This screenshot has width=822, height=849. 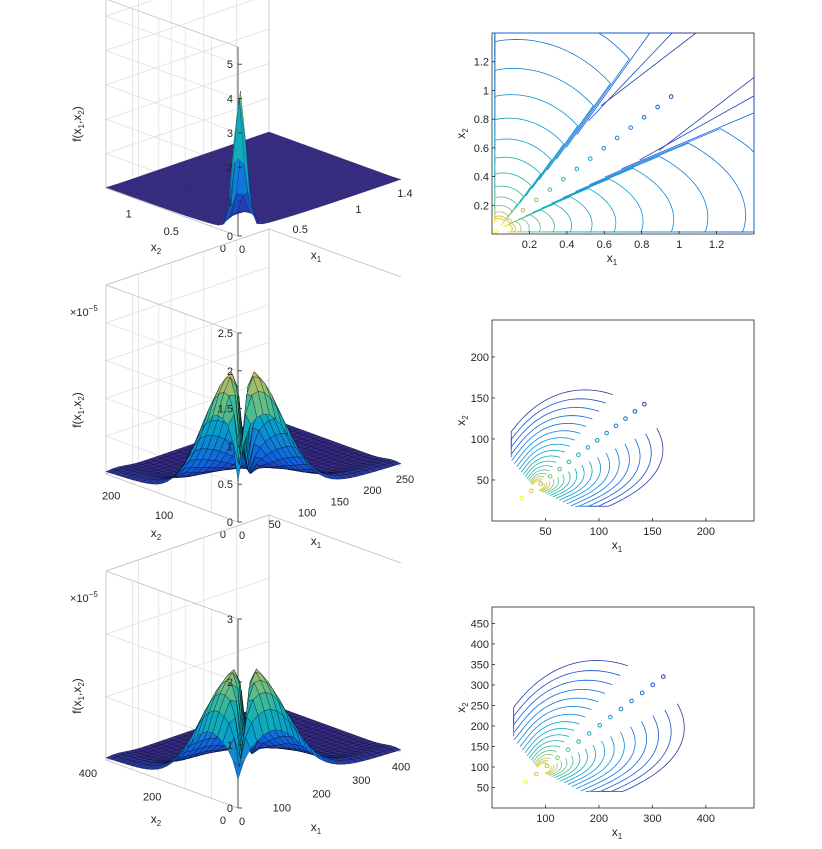 I want to click on z-tick-label: 2.5, so click(x=225, y=334).